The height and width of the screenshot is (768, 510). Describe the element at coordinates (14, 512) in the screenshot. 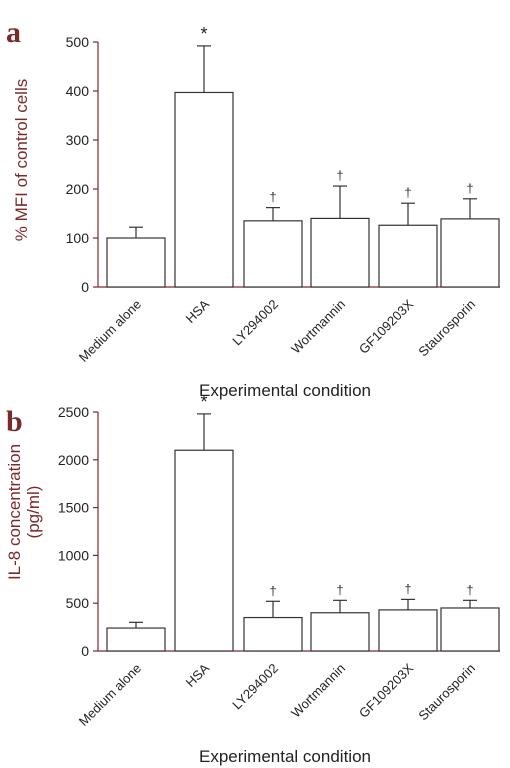

I see `y-axis-label-b-line1: IL-8 concentration` at that location.